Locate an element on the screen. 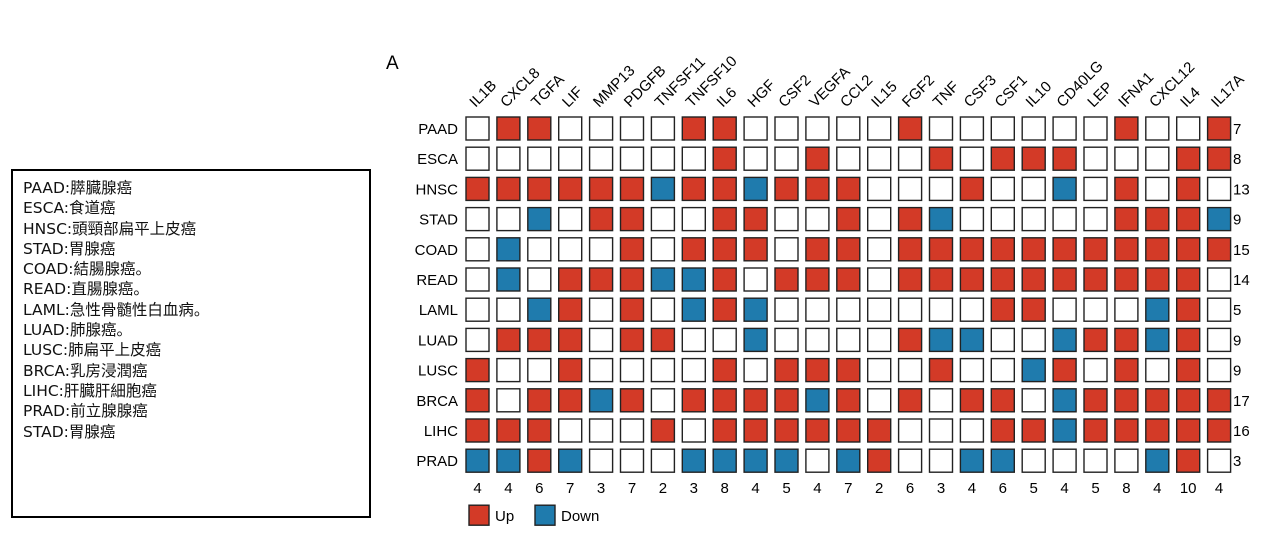  row-label: ESCA is located at coordinates (437, 159).